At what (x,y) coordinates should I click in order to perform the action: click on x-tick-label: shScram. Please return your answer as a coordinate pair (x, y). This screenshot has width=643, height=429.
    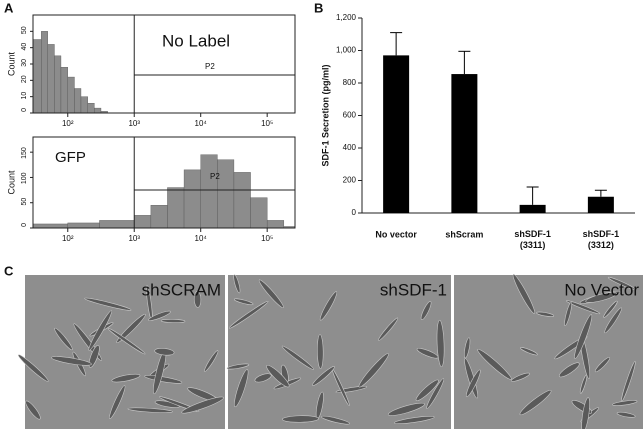
    Looking at the image, I should click on (464, 234).